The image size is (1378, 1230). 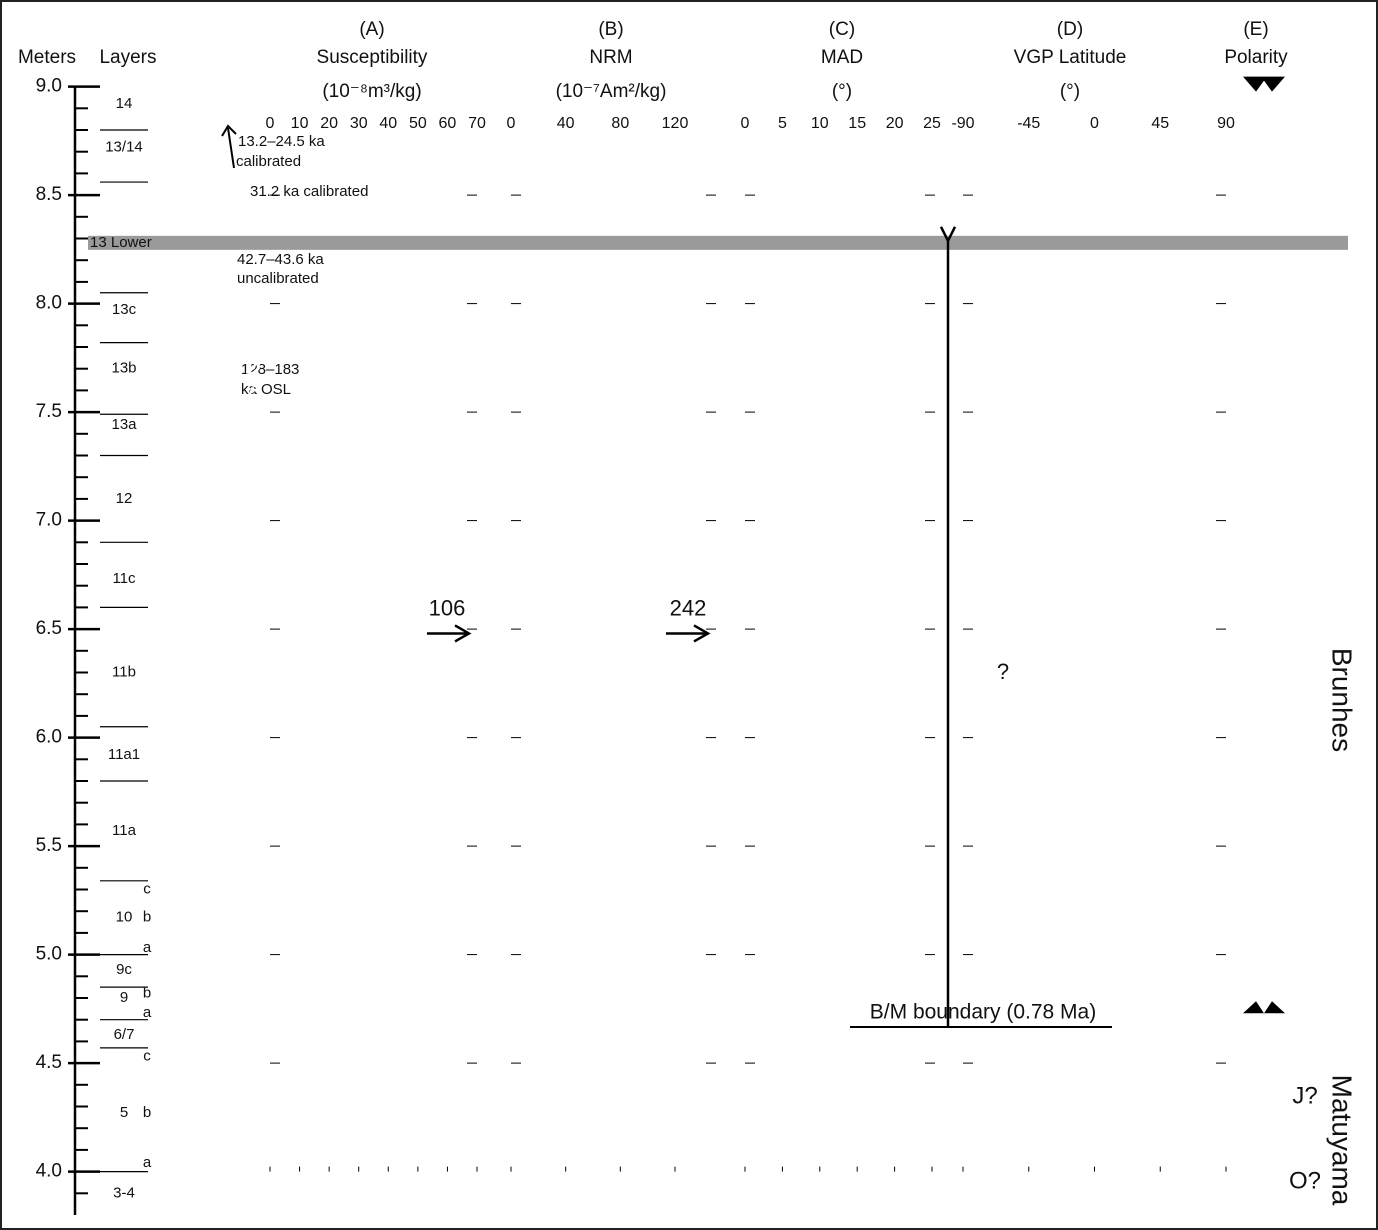 What do you see at coordinates (1070, 91) in the screenshot?
I see `panel-unit: (°)` at bounding box center [1070, 91].